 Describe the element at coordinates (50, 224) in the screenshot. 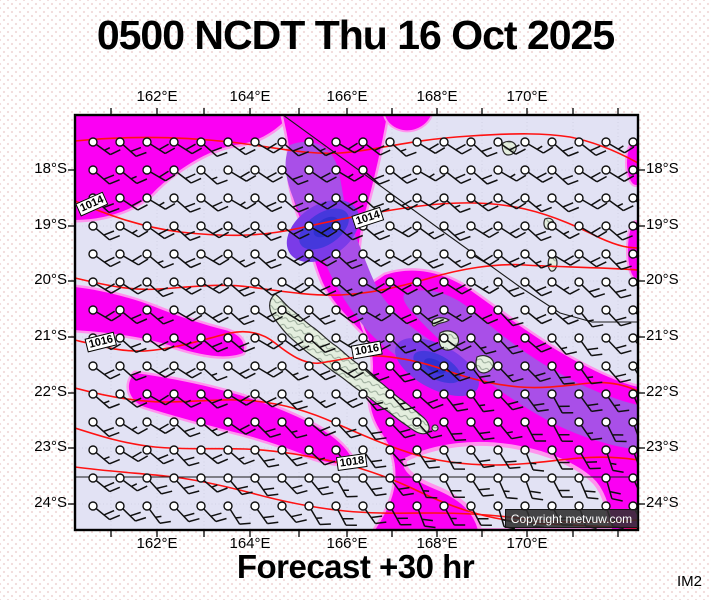

I see `lat-label-left: 19°S` at that location.